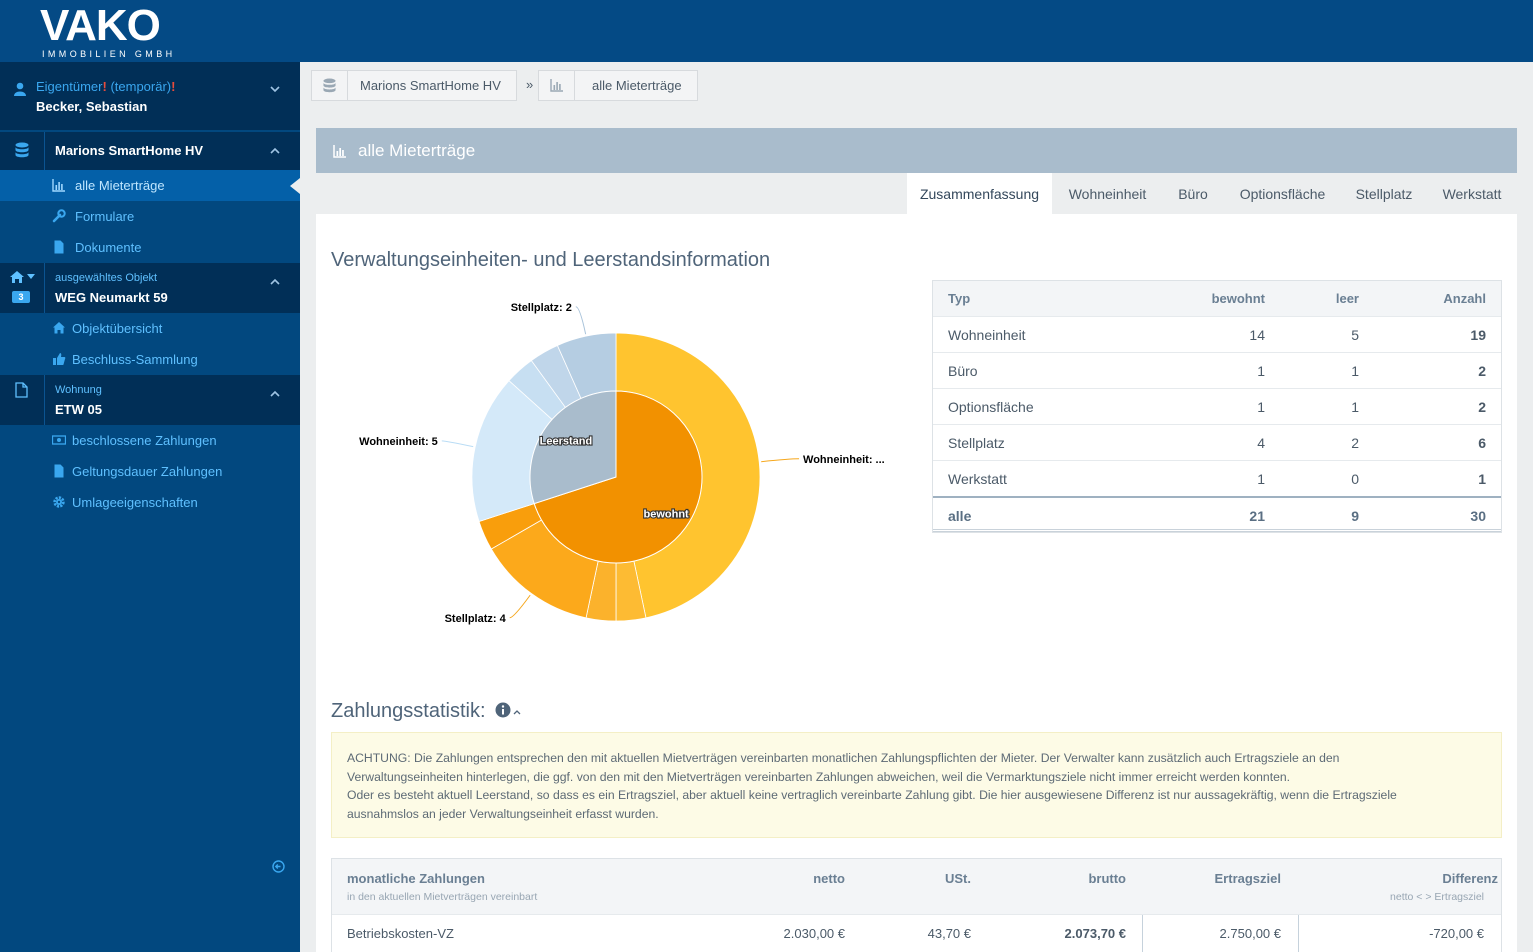 The height and width of the screenshot is (952, 1533). What do you see at coordinates (566, 442) in the screenshot?
I see `pie-inner-label: Leerstand` at bounding box center [566, 442].